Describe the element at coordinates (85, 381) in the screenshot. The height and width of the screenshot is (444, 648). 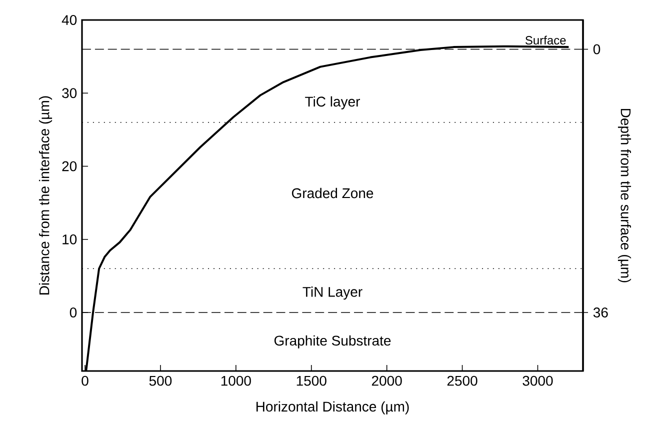
I see `x-tick-label: 0` at that location.